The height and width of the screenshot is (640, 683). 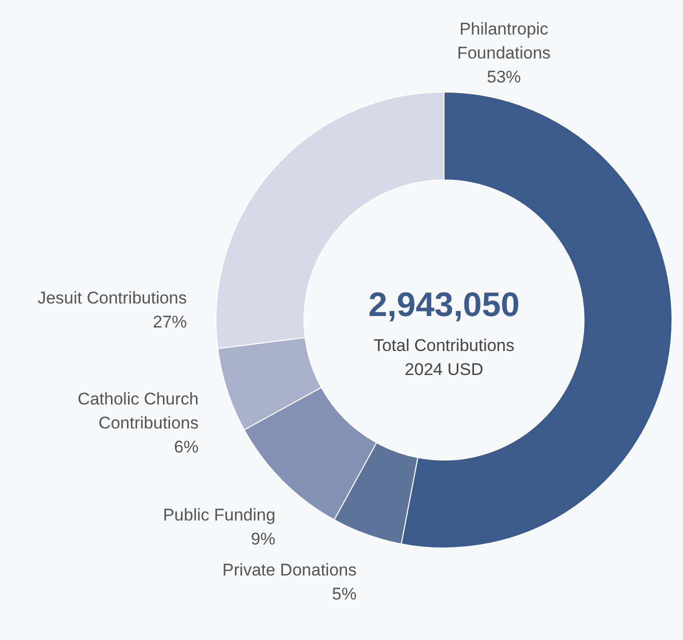 What do you see at coordinates (138, 411) in the screenshot?
I see `slice-label: Catholic Church Contributions` at bounding box center [138, 411].